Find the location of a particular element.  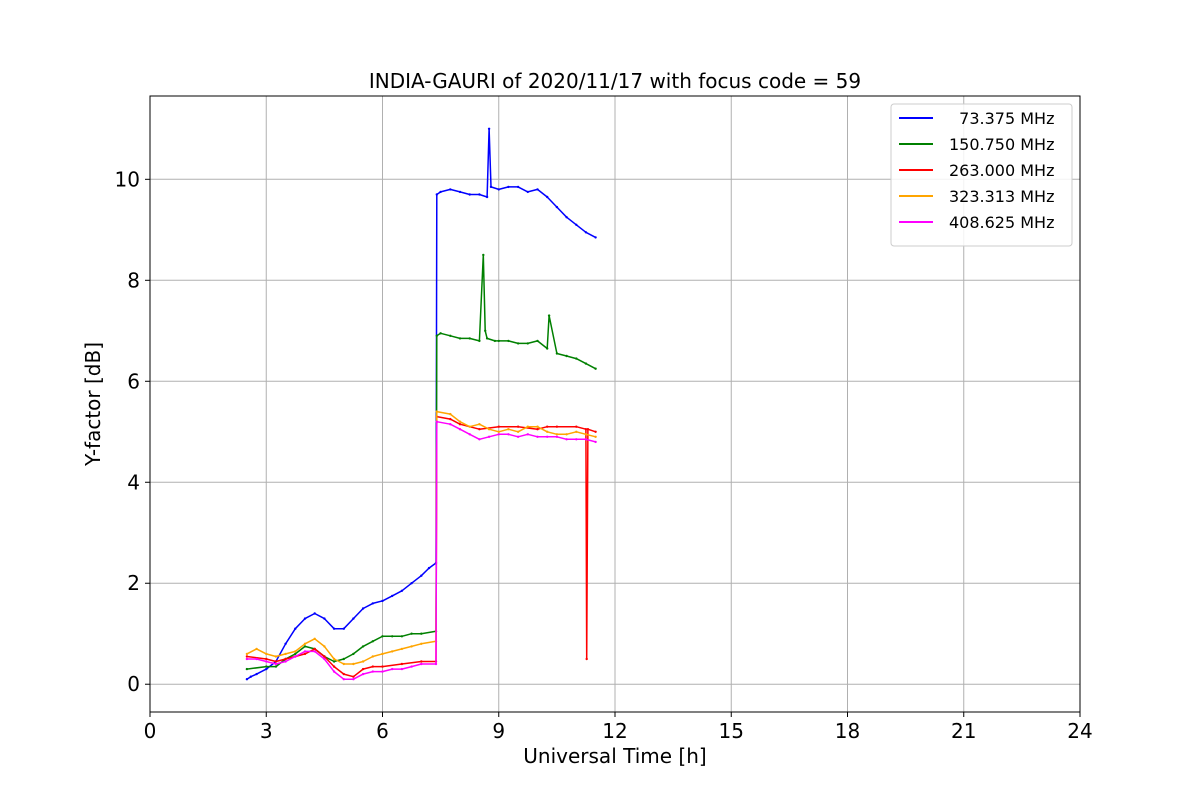

x-axis-label: Universal Time [h] is located at coordinates (614, 756).